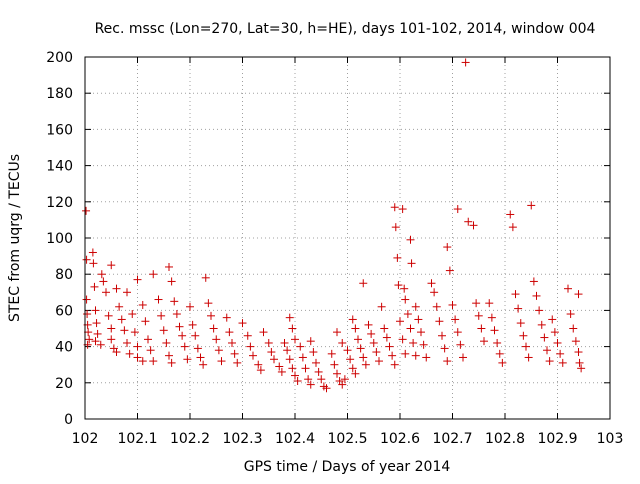 The image size is (640, 484). What do you see at coordinates (295, 439) in the screenshot?
I see `x-tick-label: 102.4` at bounding box center [295, 439].